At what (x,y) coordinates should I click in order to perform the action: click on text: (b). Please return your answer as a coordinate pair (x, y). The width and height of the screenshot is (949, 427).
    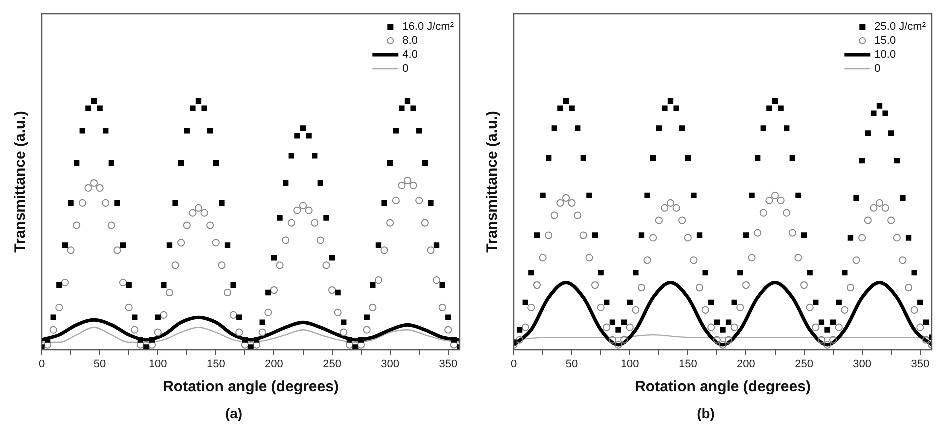
    Looking at the image, I should click on (706, 413).